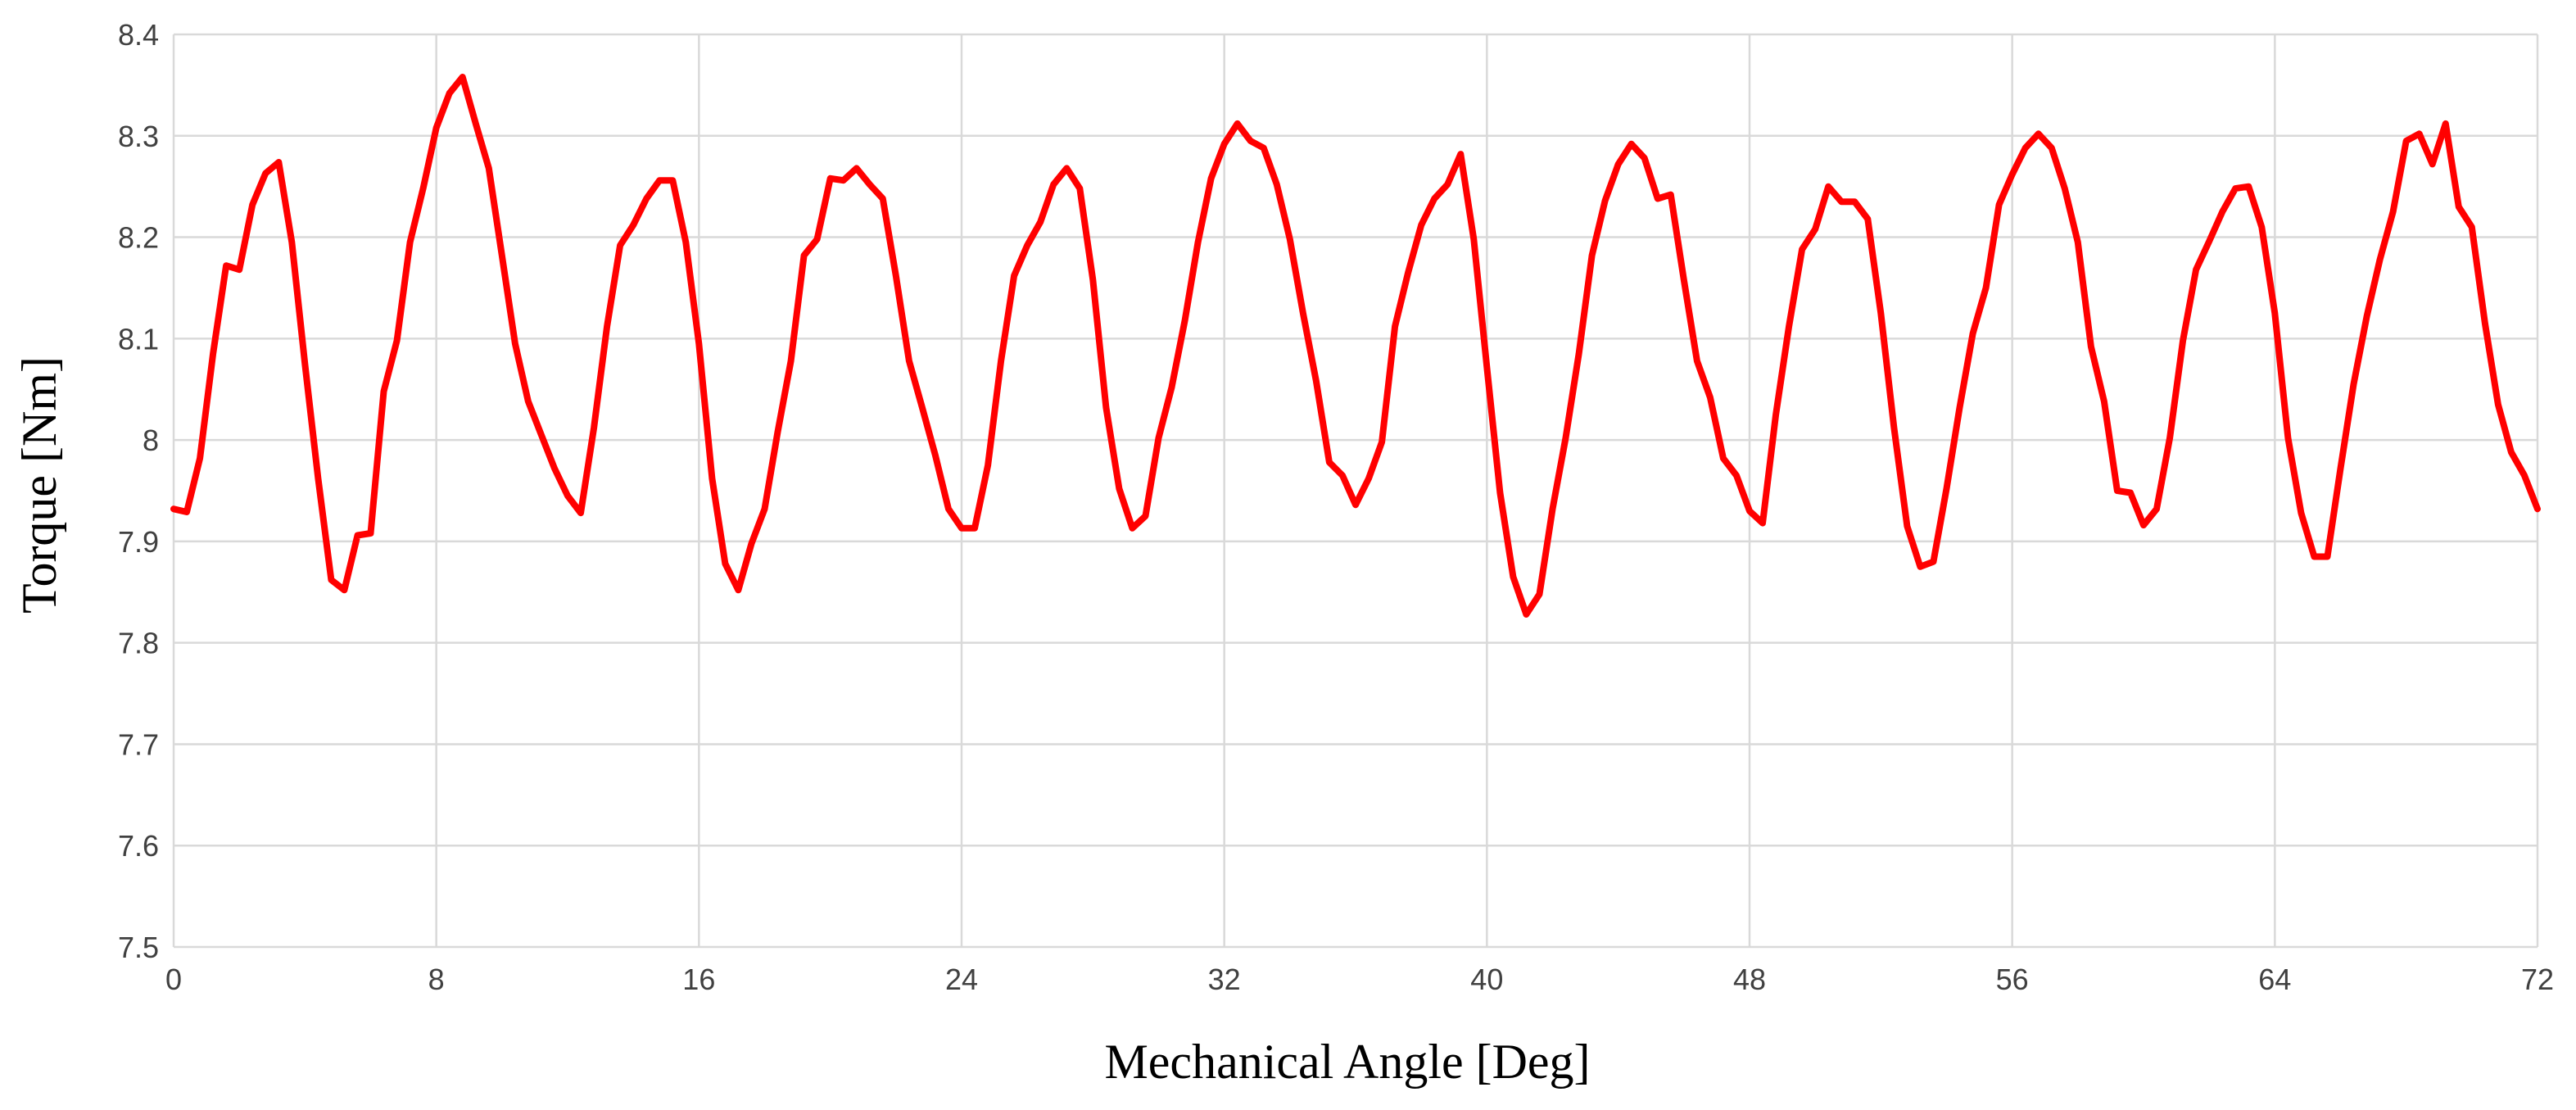 This screenshot has height=1110, width=2576. Describe the element at coordinates (138, 491) in the screenshot. I see `y-axis-ticks: 7.5 7.6 7.7 7.8 7.9 8 8.1 8.2 8.3 8.4` at that location.